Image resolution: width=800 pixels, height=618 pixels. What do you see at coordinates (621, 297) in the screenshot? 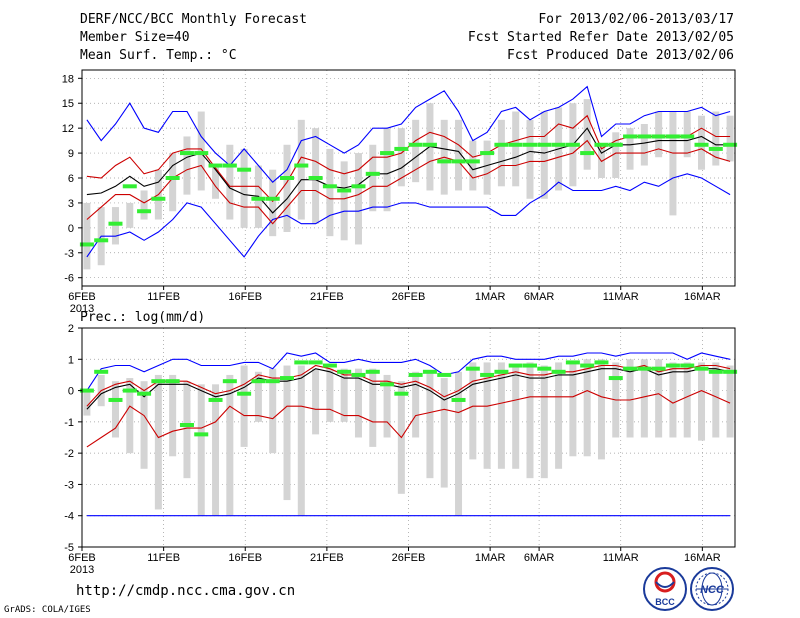
I see `temp-xtick-label: 11MAR` at bounding box center [621, 297].